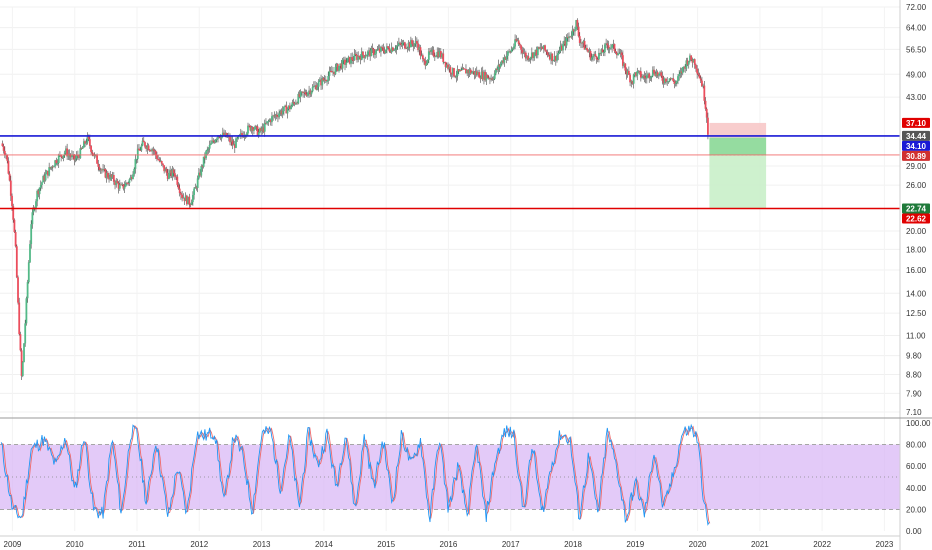  Describe the element at coordinates (885, 544) in the screenshot. I see `time-tick-label: 2023` at that location.